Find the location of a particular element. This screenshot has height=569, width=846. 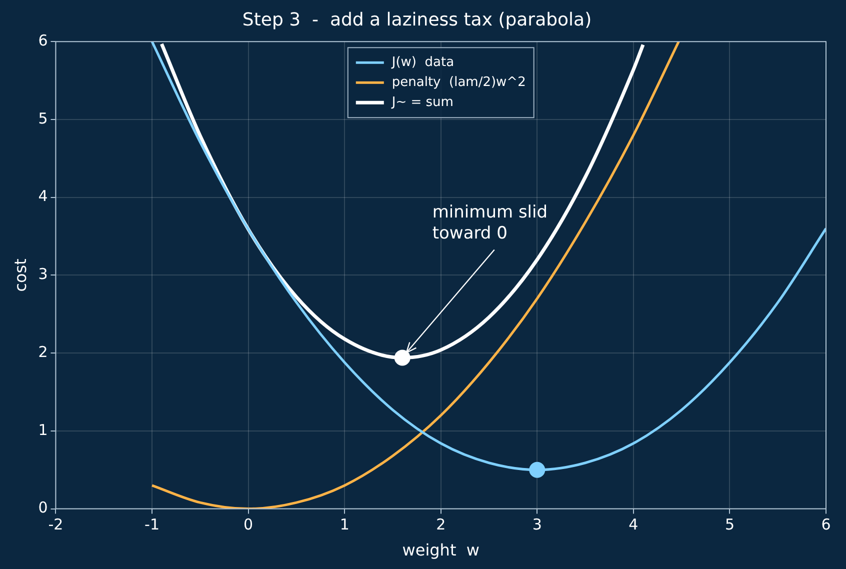

x-tick-label: 6 is located at coordinates (826, 525).